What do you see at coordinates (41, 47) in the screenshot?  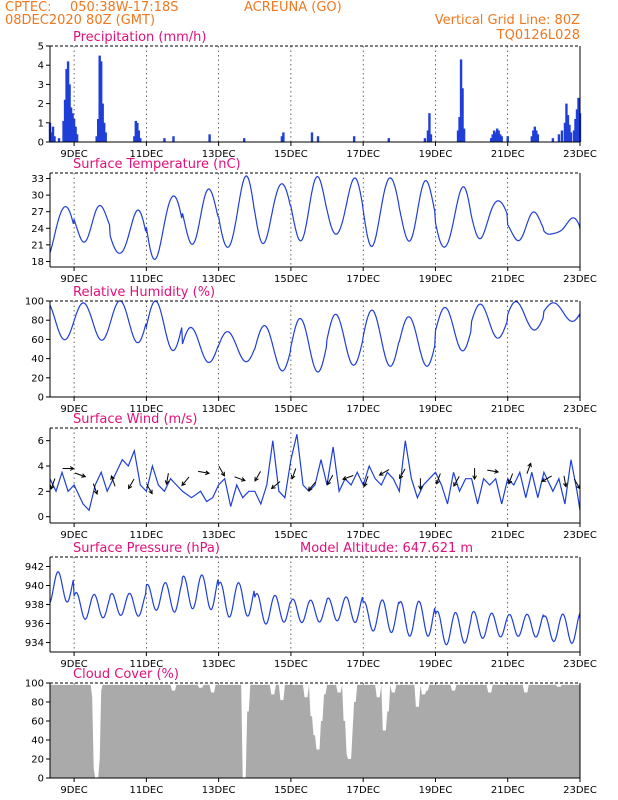 I see `y-tick-label: 5` at bounding box center [41, 47].